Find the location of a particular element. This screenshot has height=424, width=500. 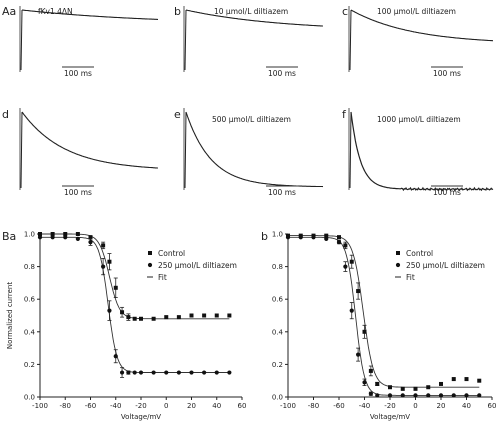

trace-panel-e: e 500 μmol/L diltiazem 100 ms is located at coordinates (249, 152).